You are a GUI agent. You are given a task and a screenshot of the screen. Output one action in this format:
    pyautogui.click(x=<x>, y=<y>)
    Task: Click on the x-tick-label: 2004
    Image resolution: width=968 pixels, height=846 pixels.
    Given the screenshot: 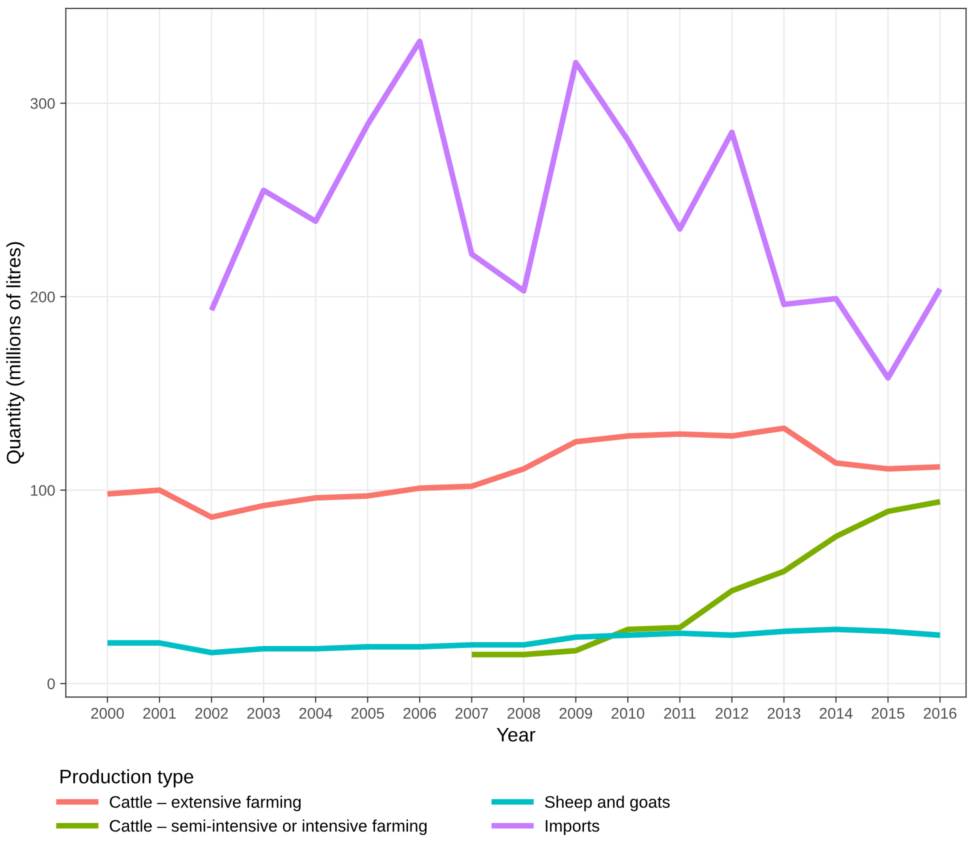 What is the action you would take?
    pyautogui.click(x=315, y=713)
    